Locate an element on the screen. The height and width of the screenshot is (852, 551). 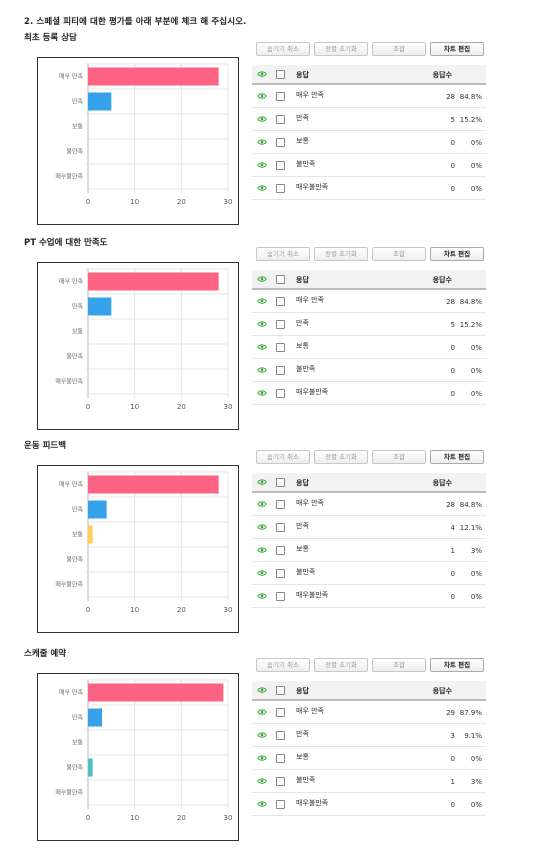
bar-chart: 매우 만족 만족 보통 불만족 매우불만족 0 10 20 30 is located at coordinates (138, 141).